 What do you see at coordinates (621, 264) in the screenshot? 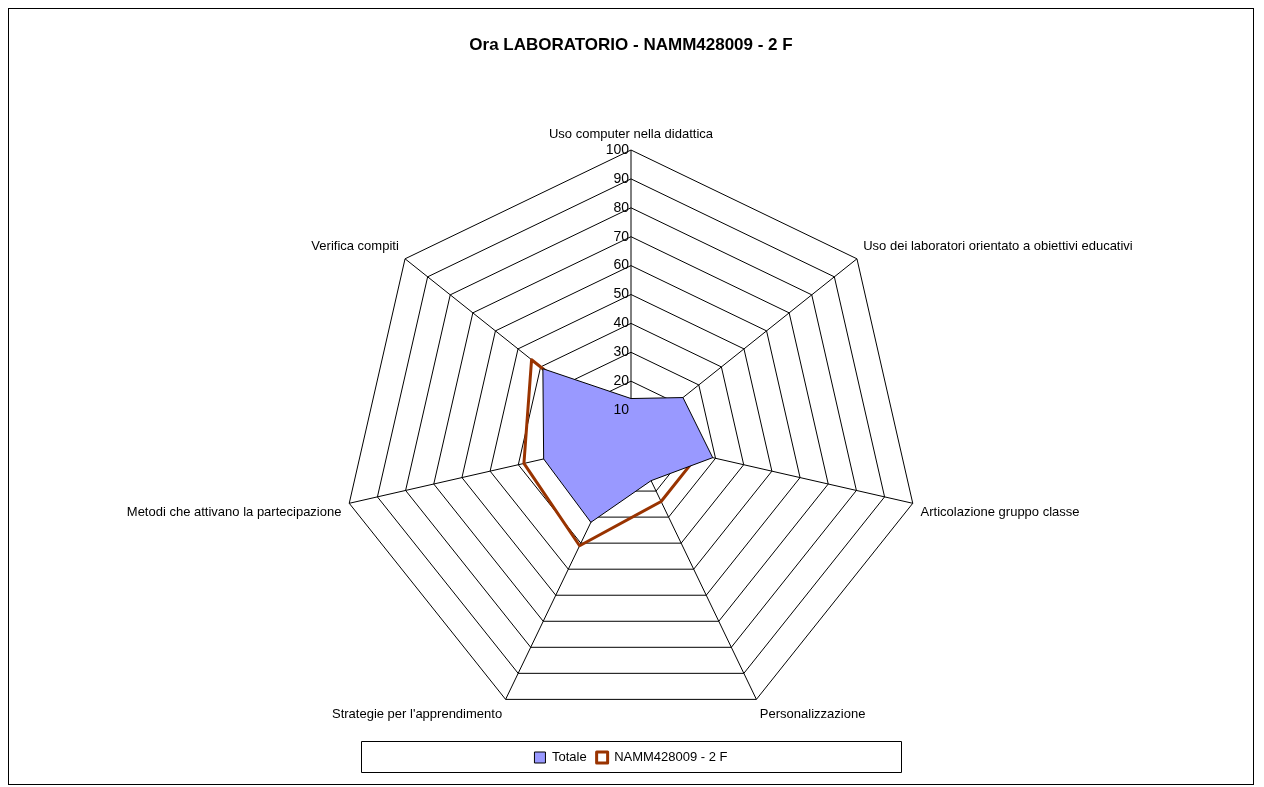
I see `y-tick-label: 60` at bounding box center [621, 264].